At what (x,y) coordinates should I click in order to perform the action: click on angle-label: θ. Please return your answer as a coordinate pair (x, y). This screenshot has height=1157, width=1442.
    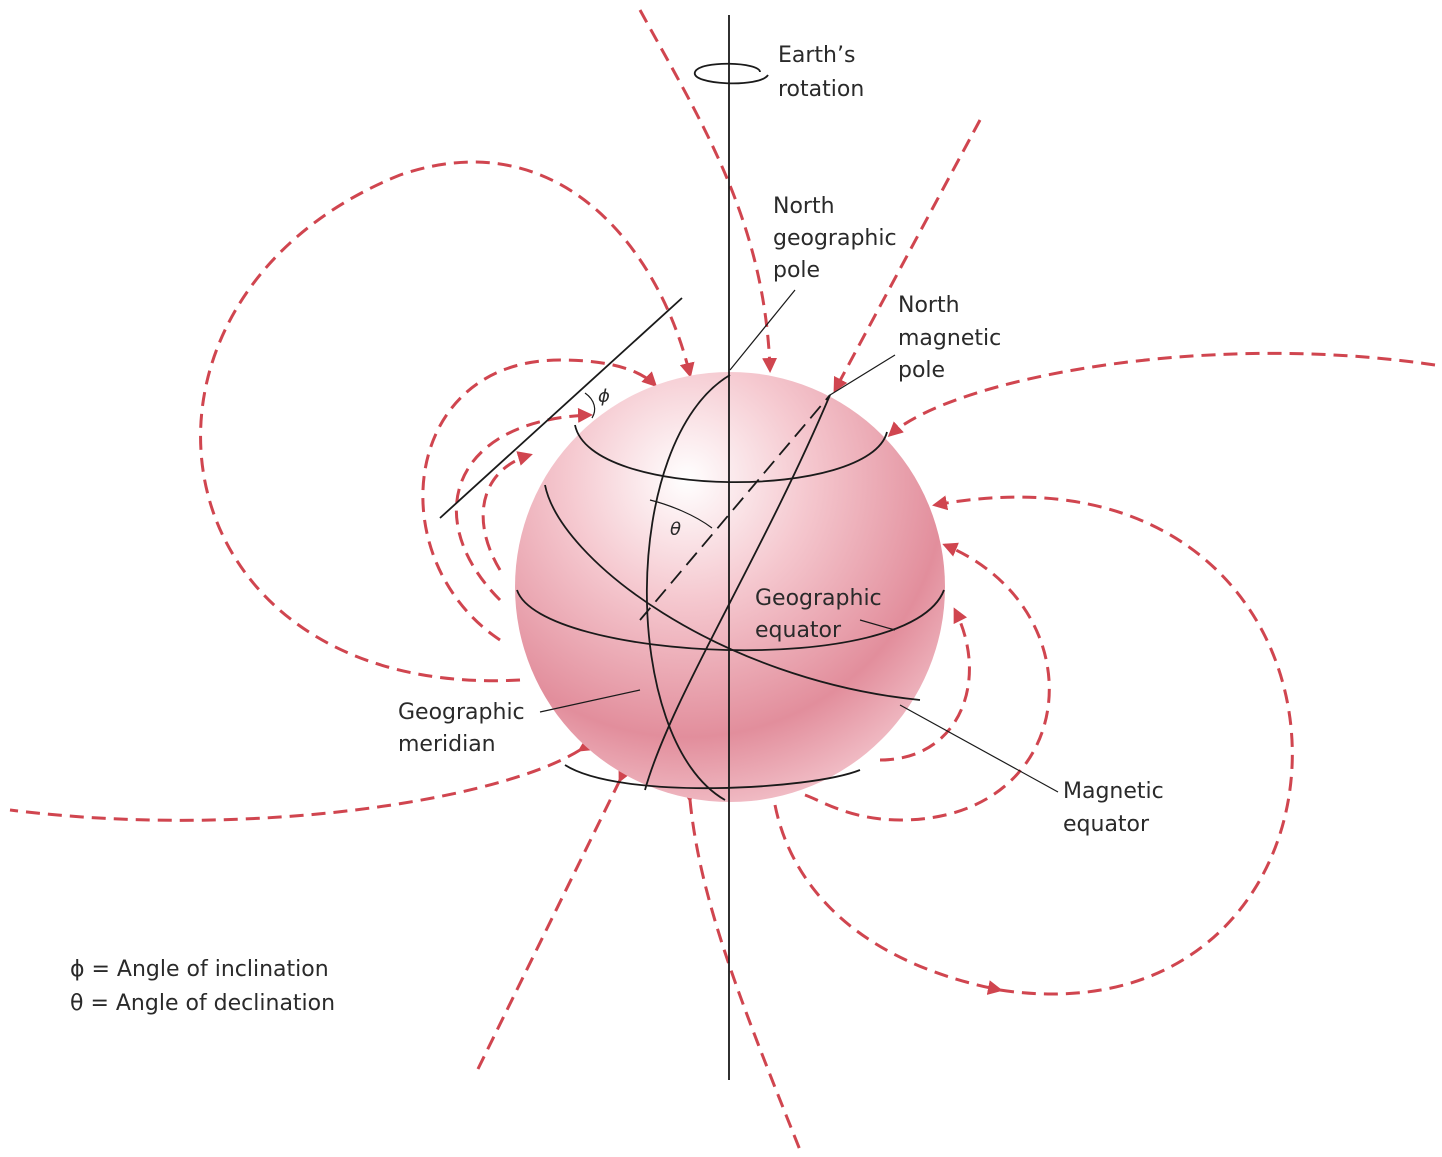
    Looking at the image, I should click on (675, 529).